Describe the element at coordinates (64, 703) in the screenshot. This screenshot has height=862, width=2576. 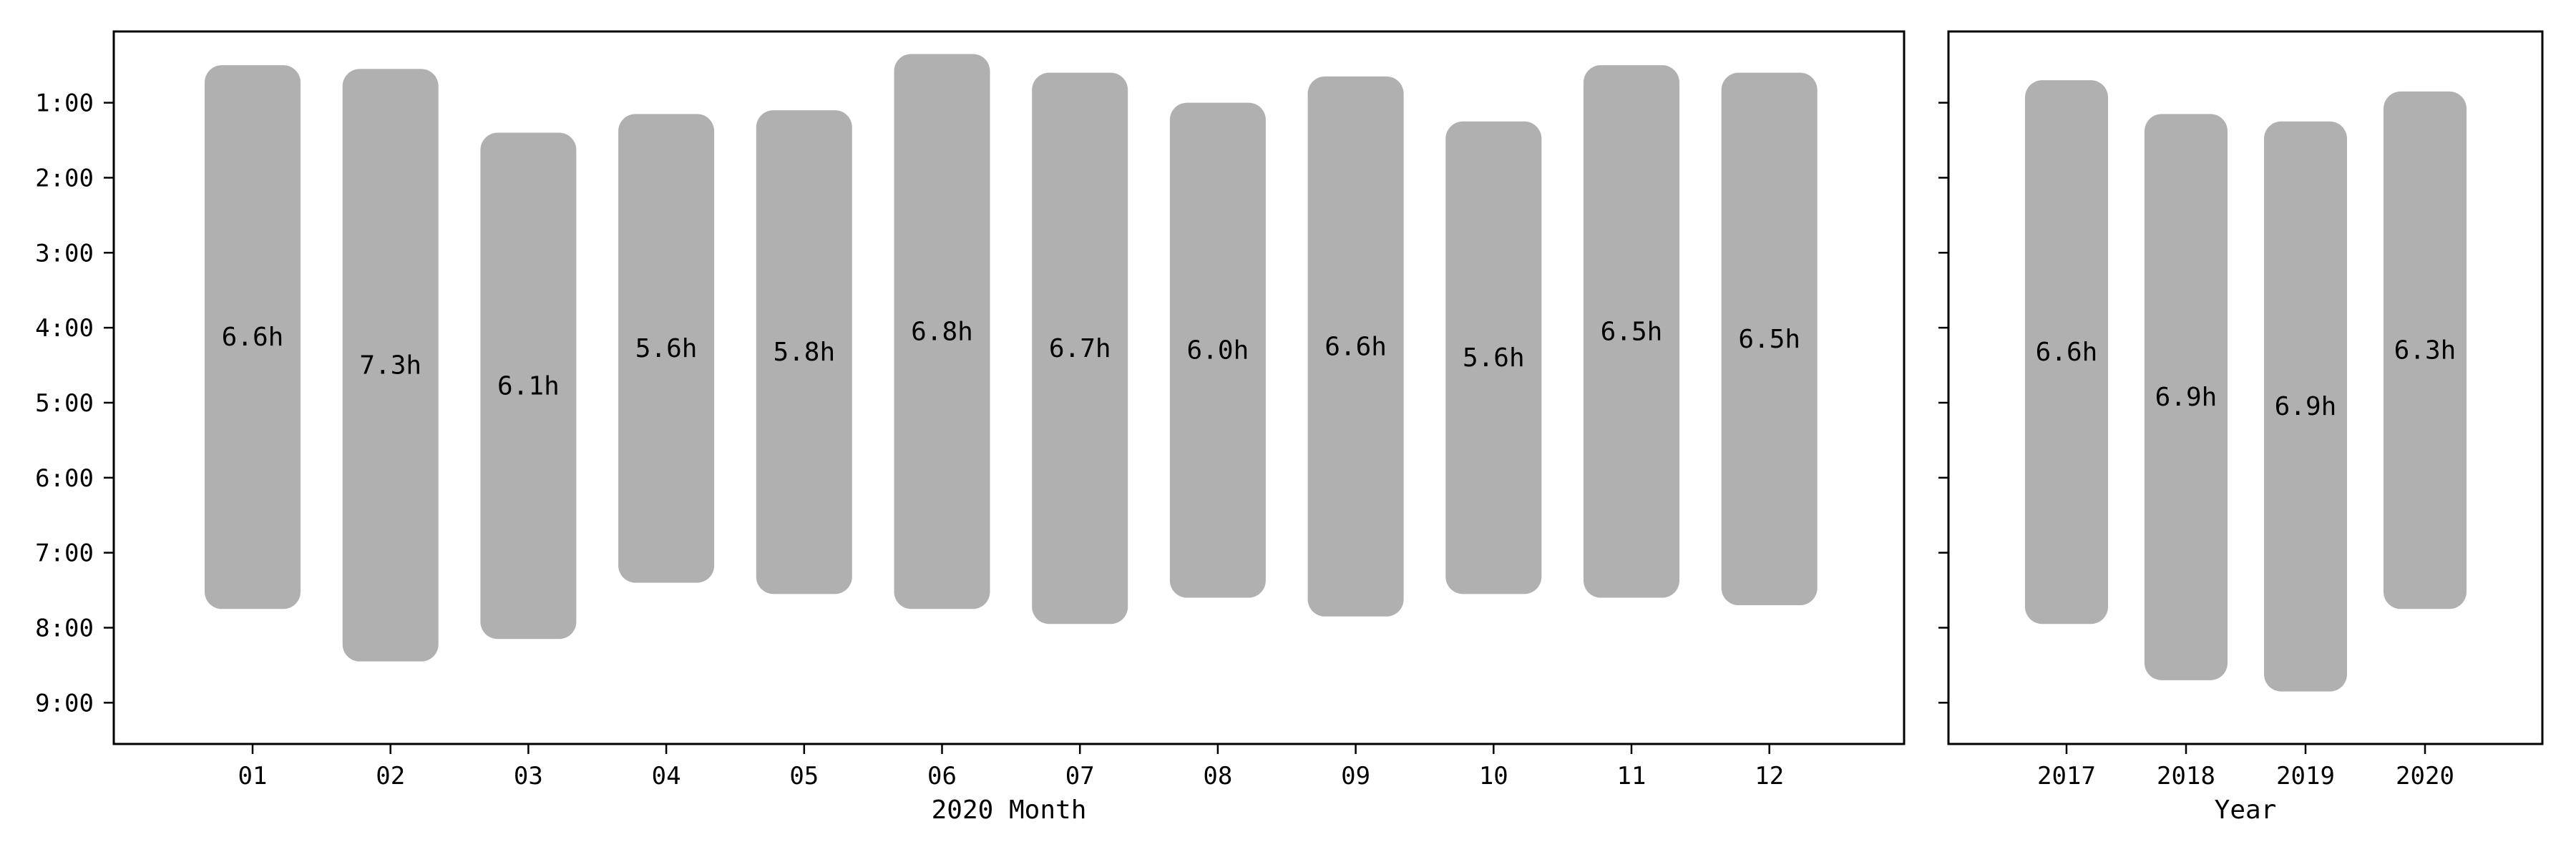
I see `month-y-tick-label: 9:00` at that location.